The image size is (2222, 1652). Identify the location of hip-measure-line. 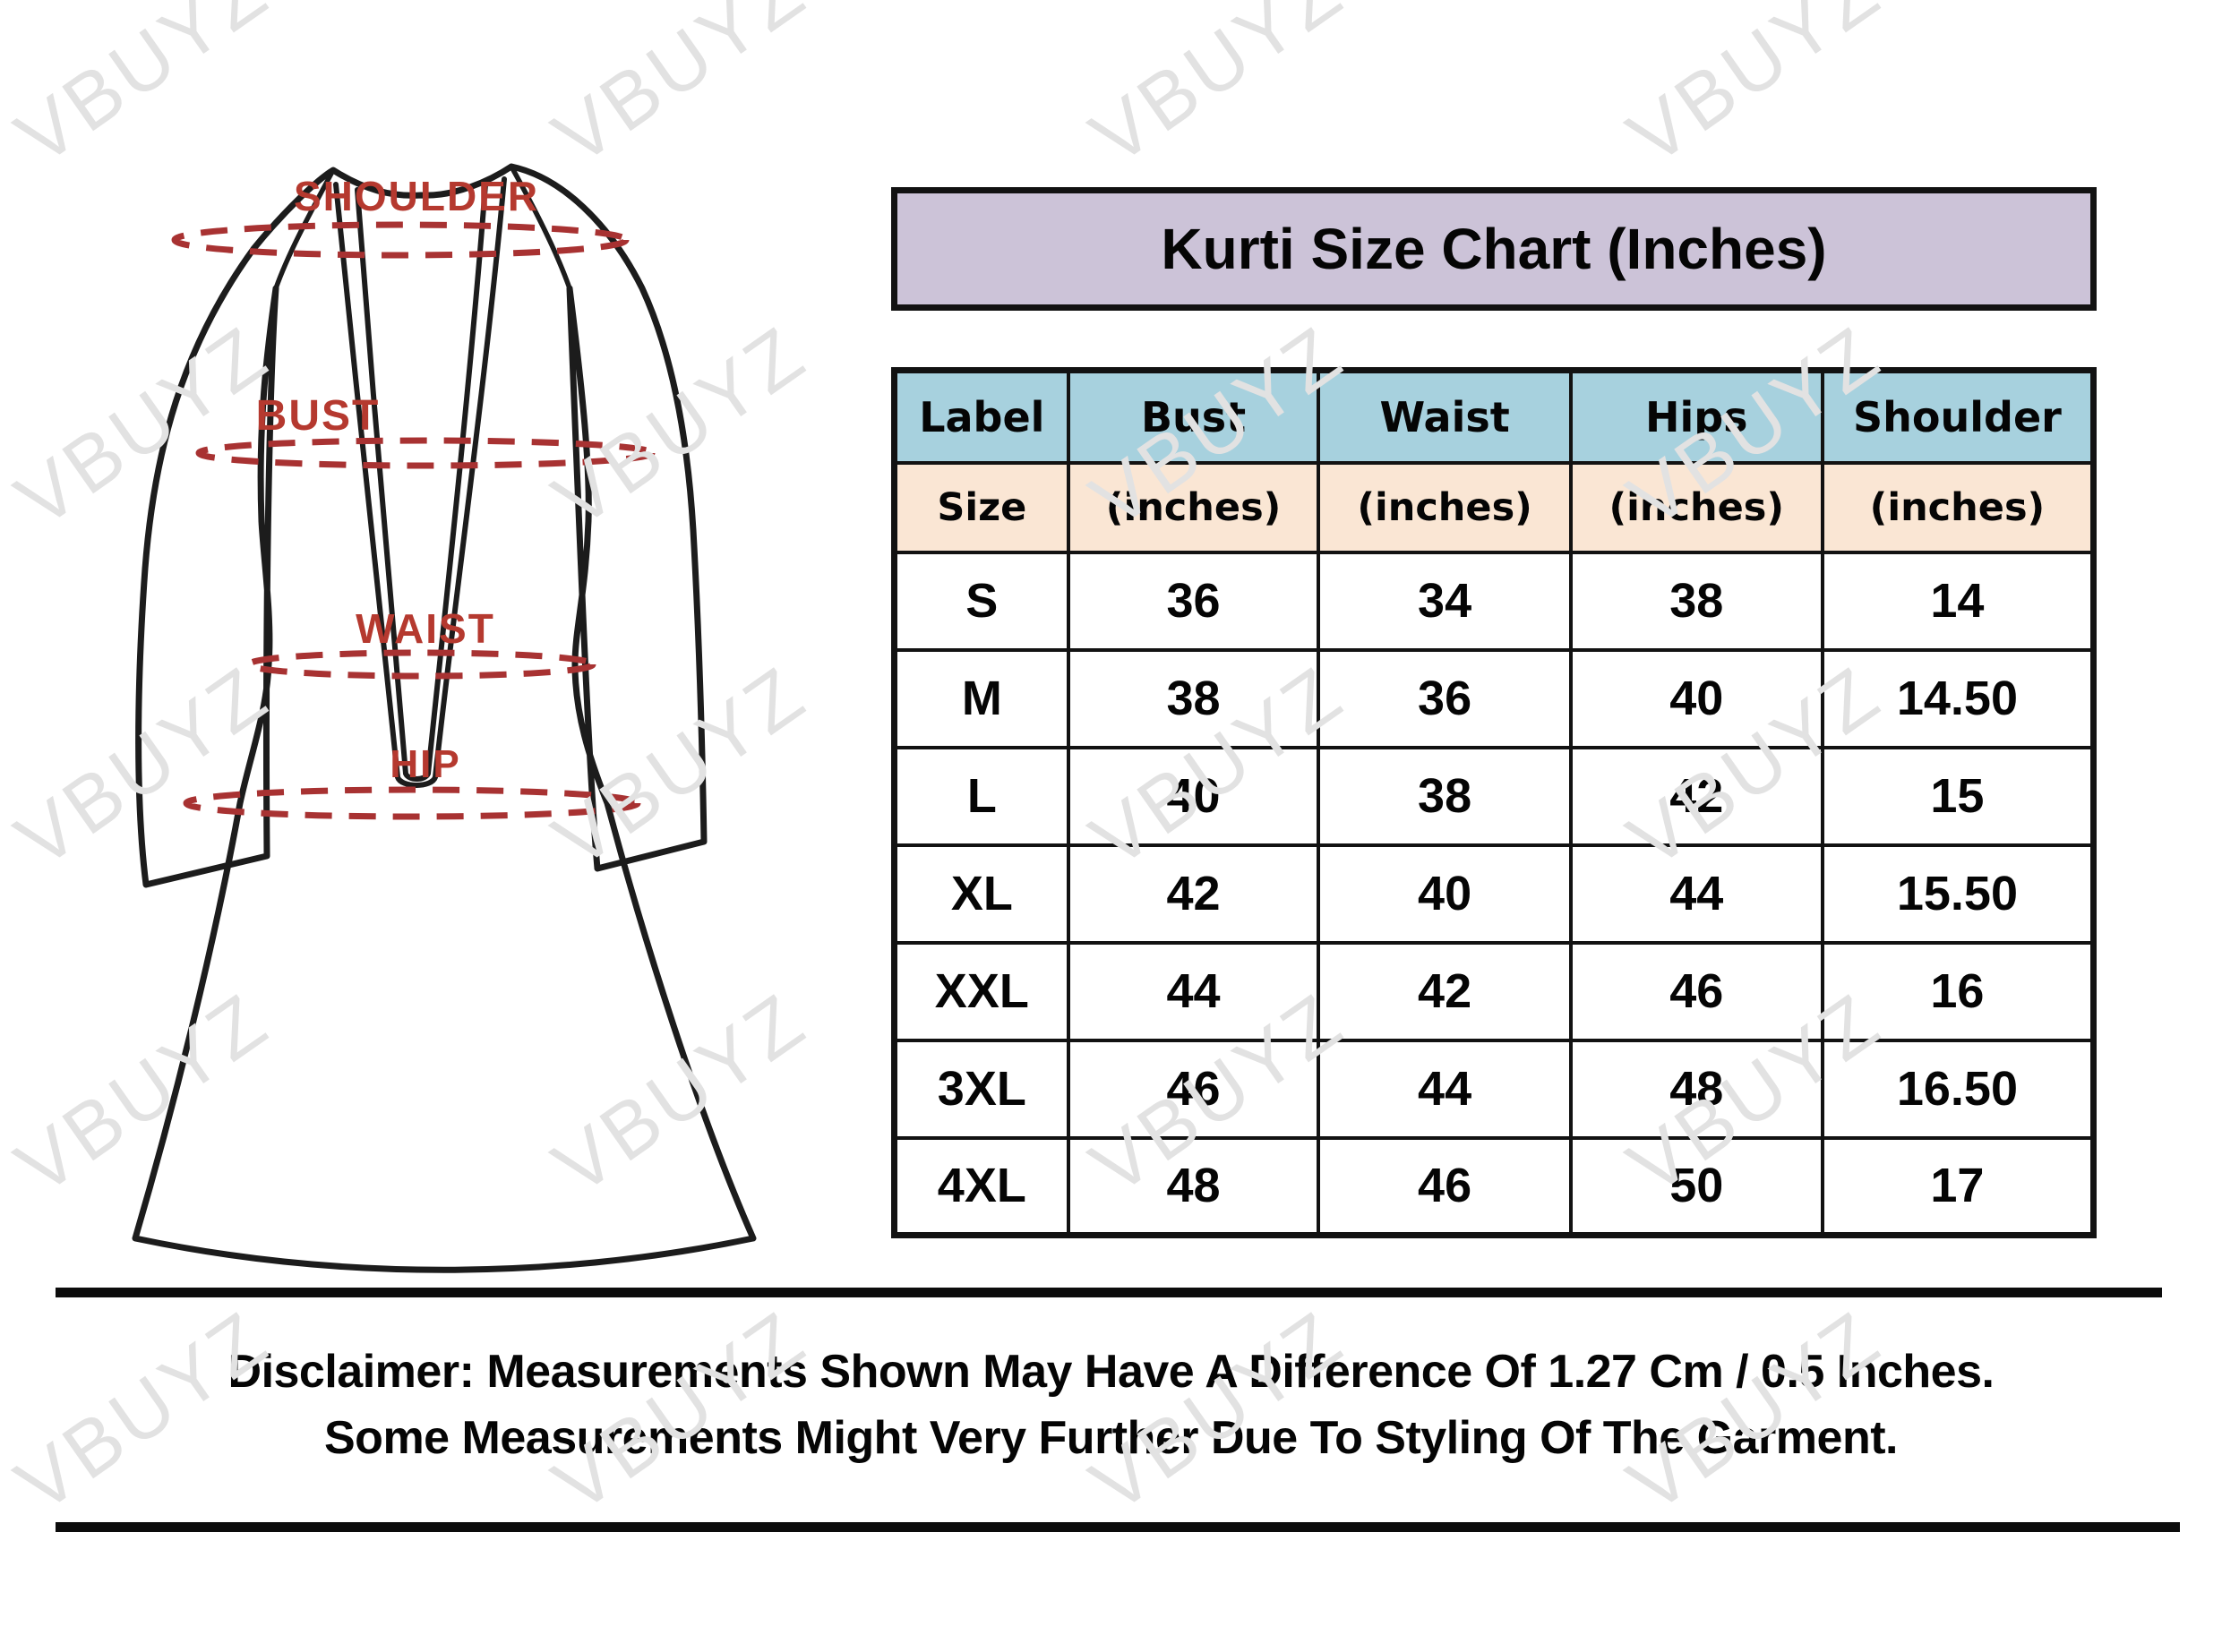
(412, 803).